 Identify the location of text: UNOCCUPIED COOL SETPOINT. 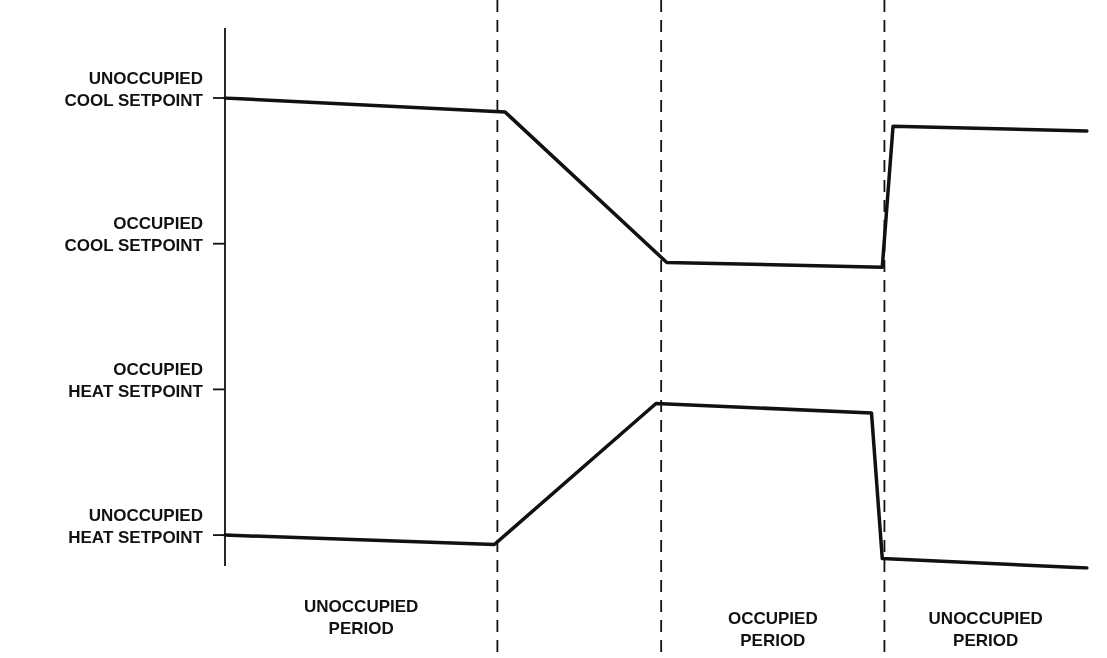
(134, 89).